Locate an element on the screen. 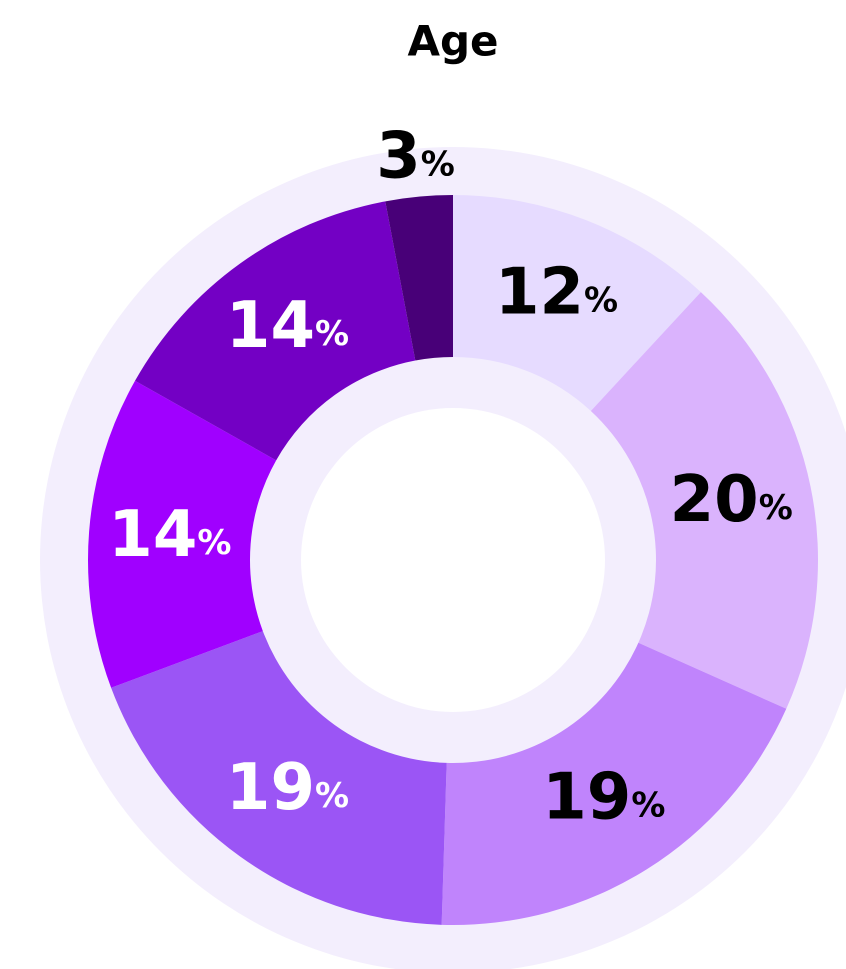  data-label: 12% is located at coordinates (556, 292).